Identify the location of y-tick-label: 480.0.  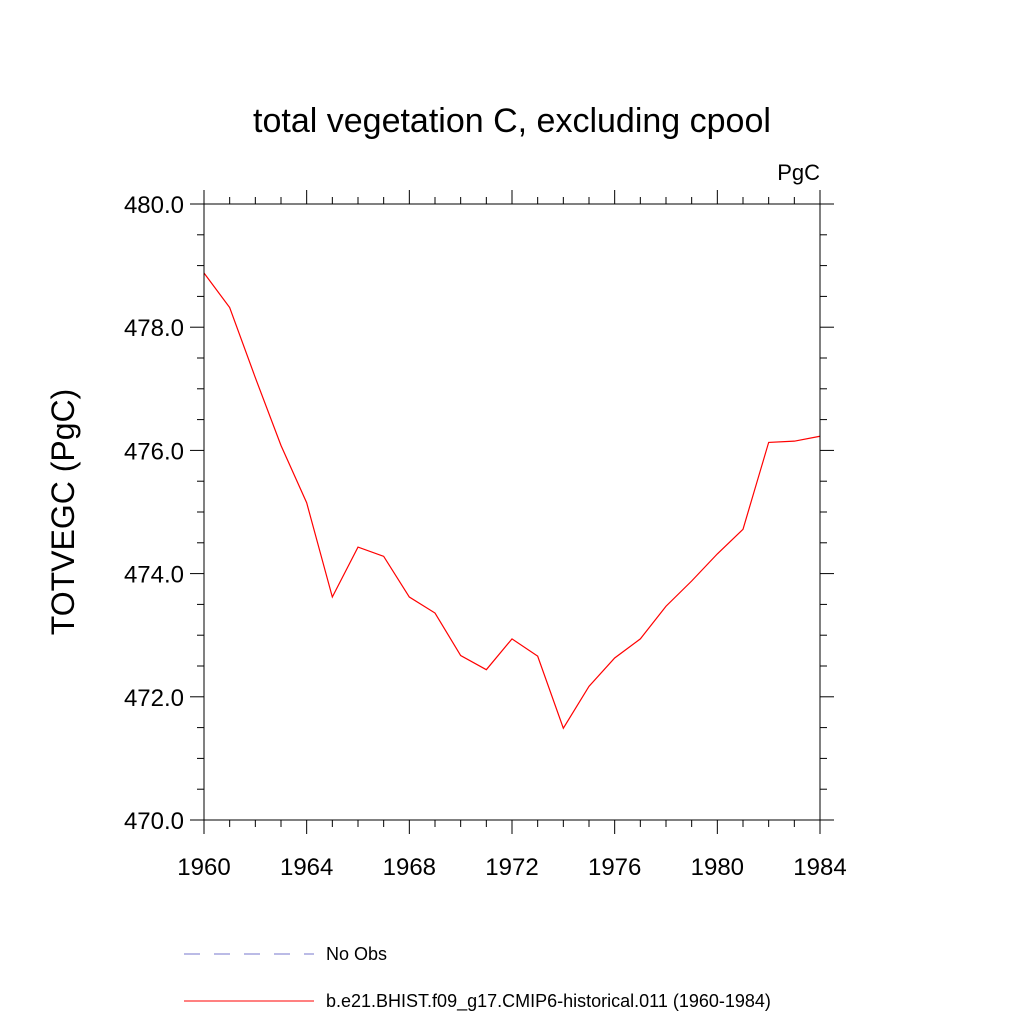
(154, 205).